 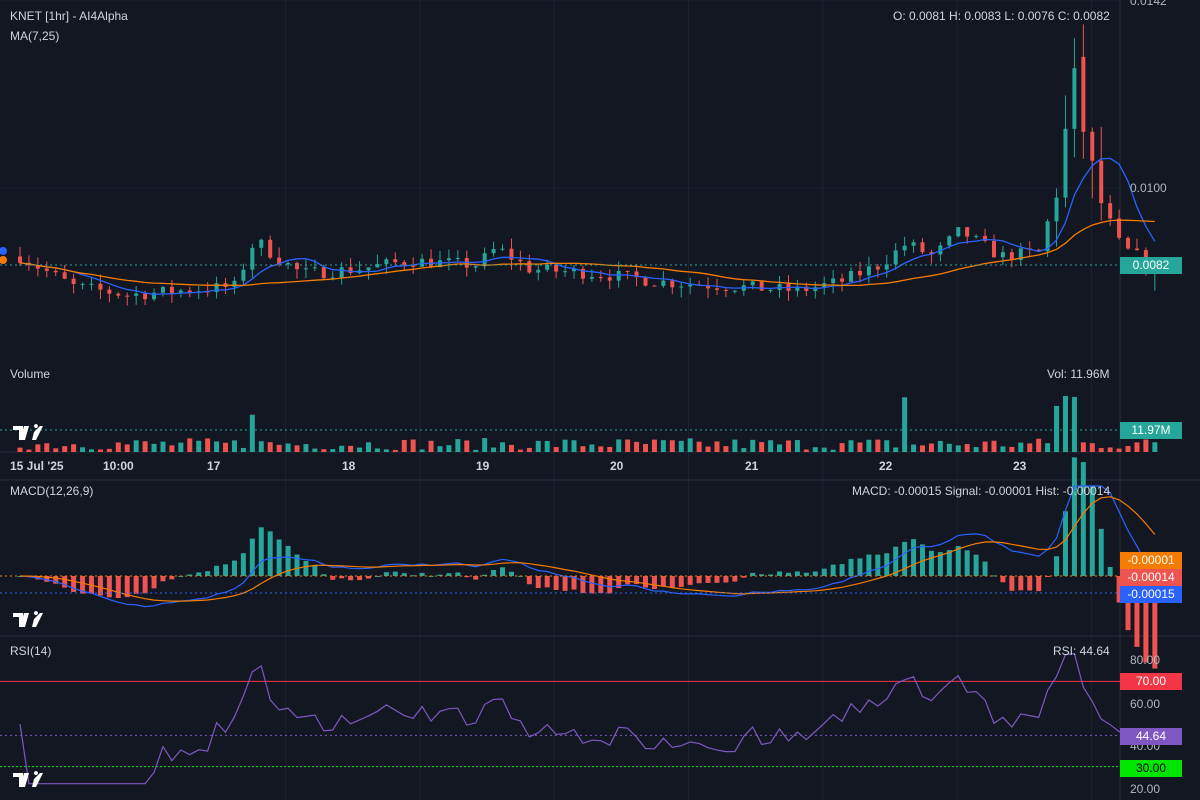 What do you see at coordinates (1151, 594) in the screenshot?
I see `macd-tag: -0.00015` at bounding box center [1151, 594].